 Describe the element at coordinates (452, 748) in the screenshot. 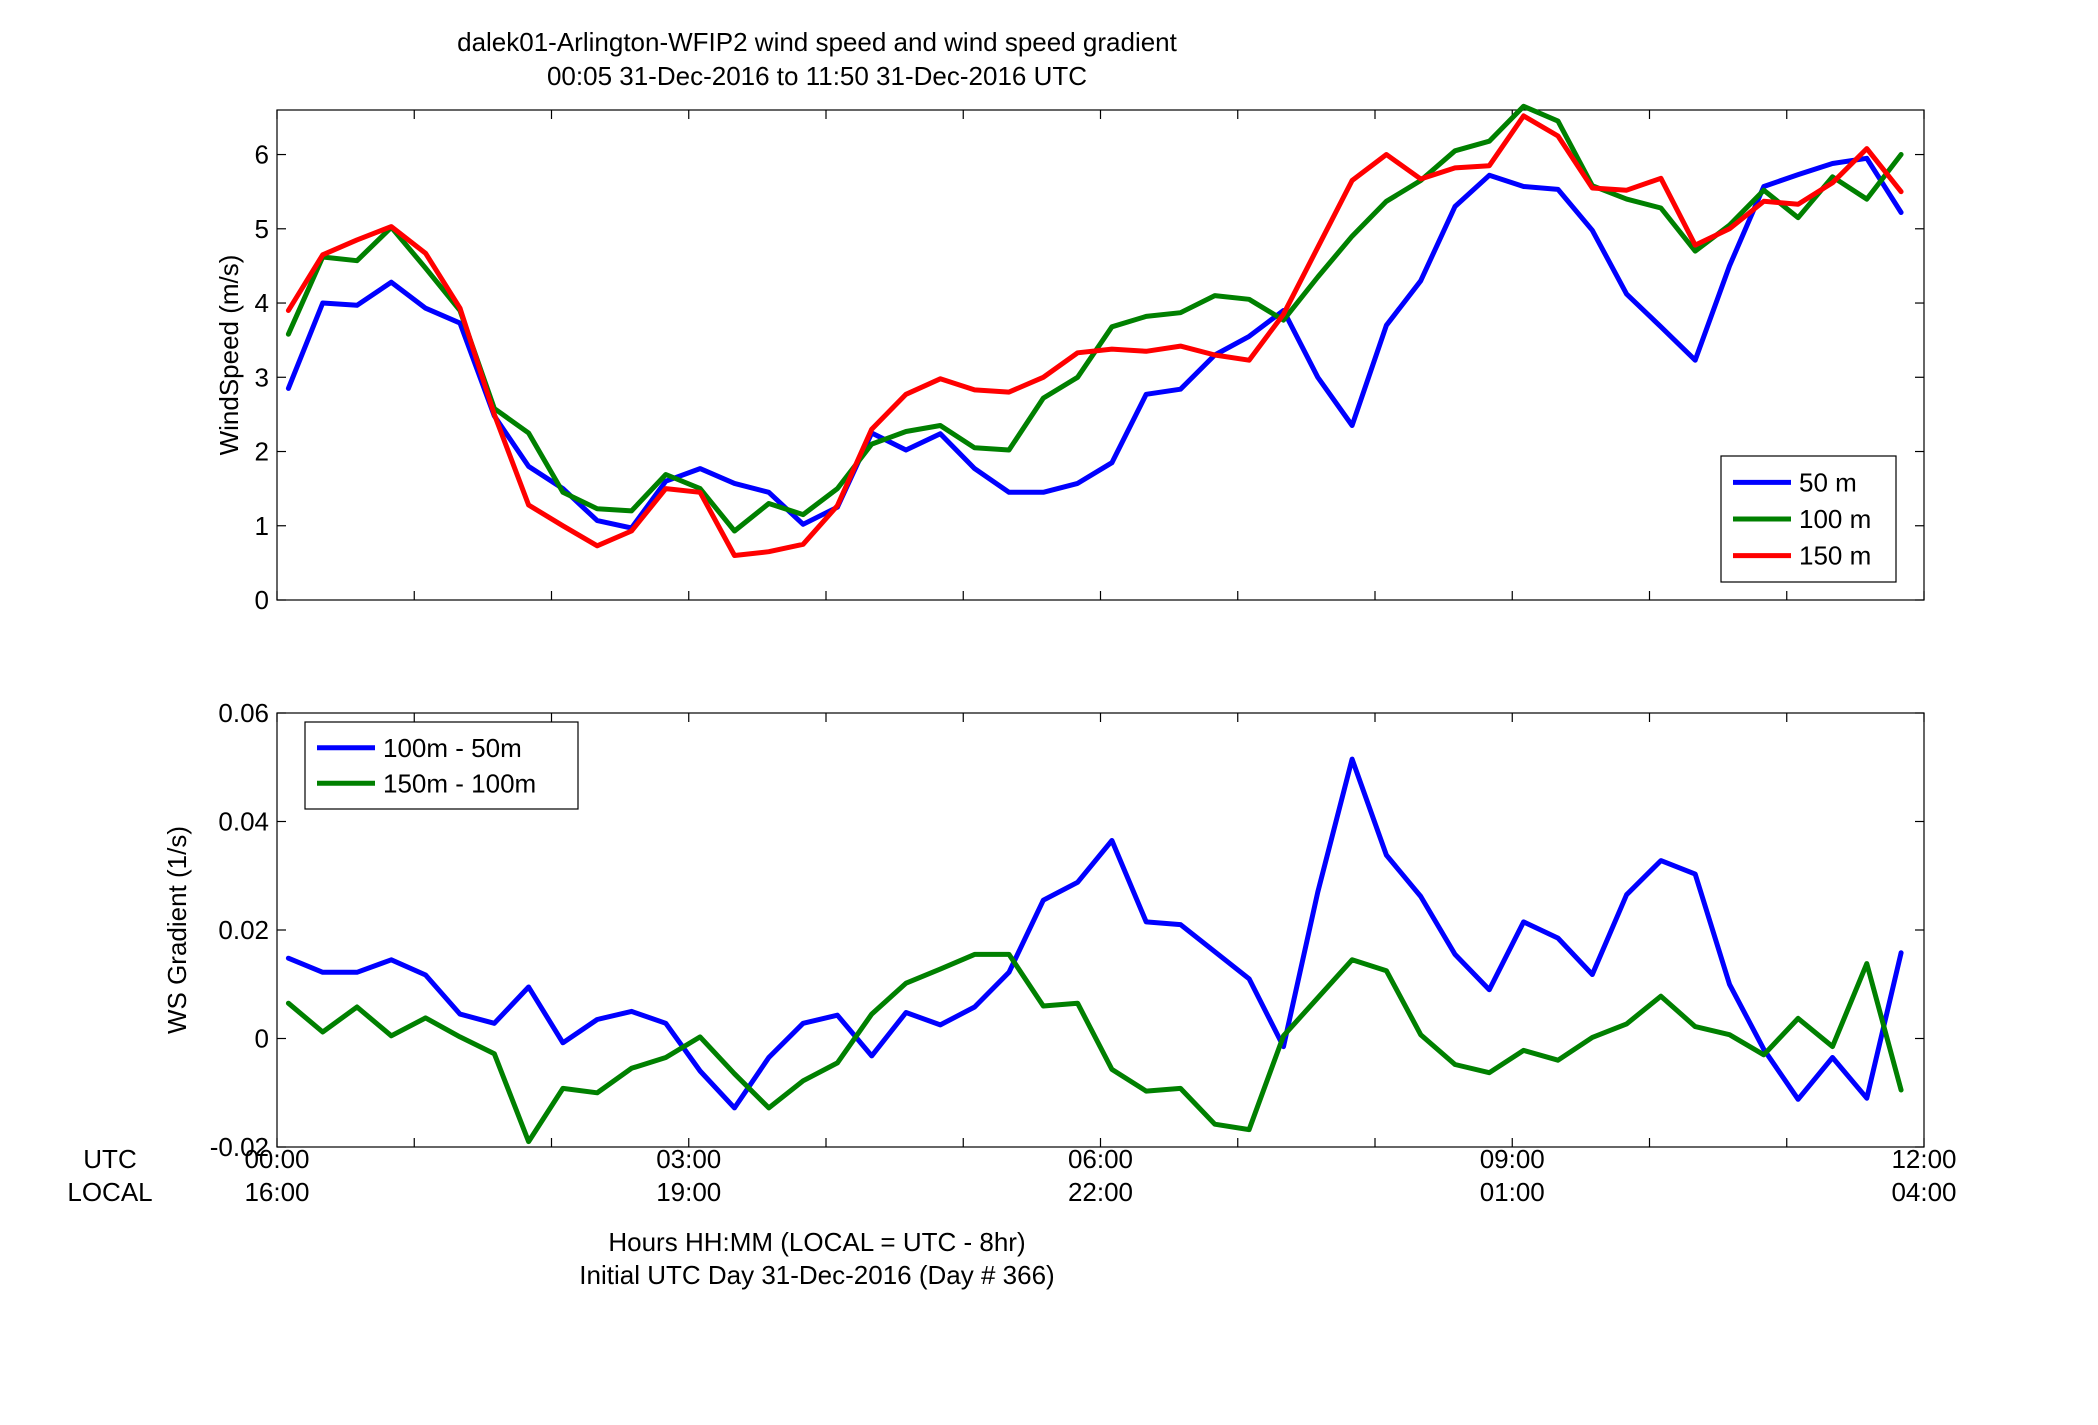

I see `legend-label: 100m - 50m` at that location.